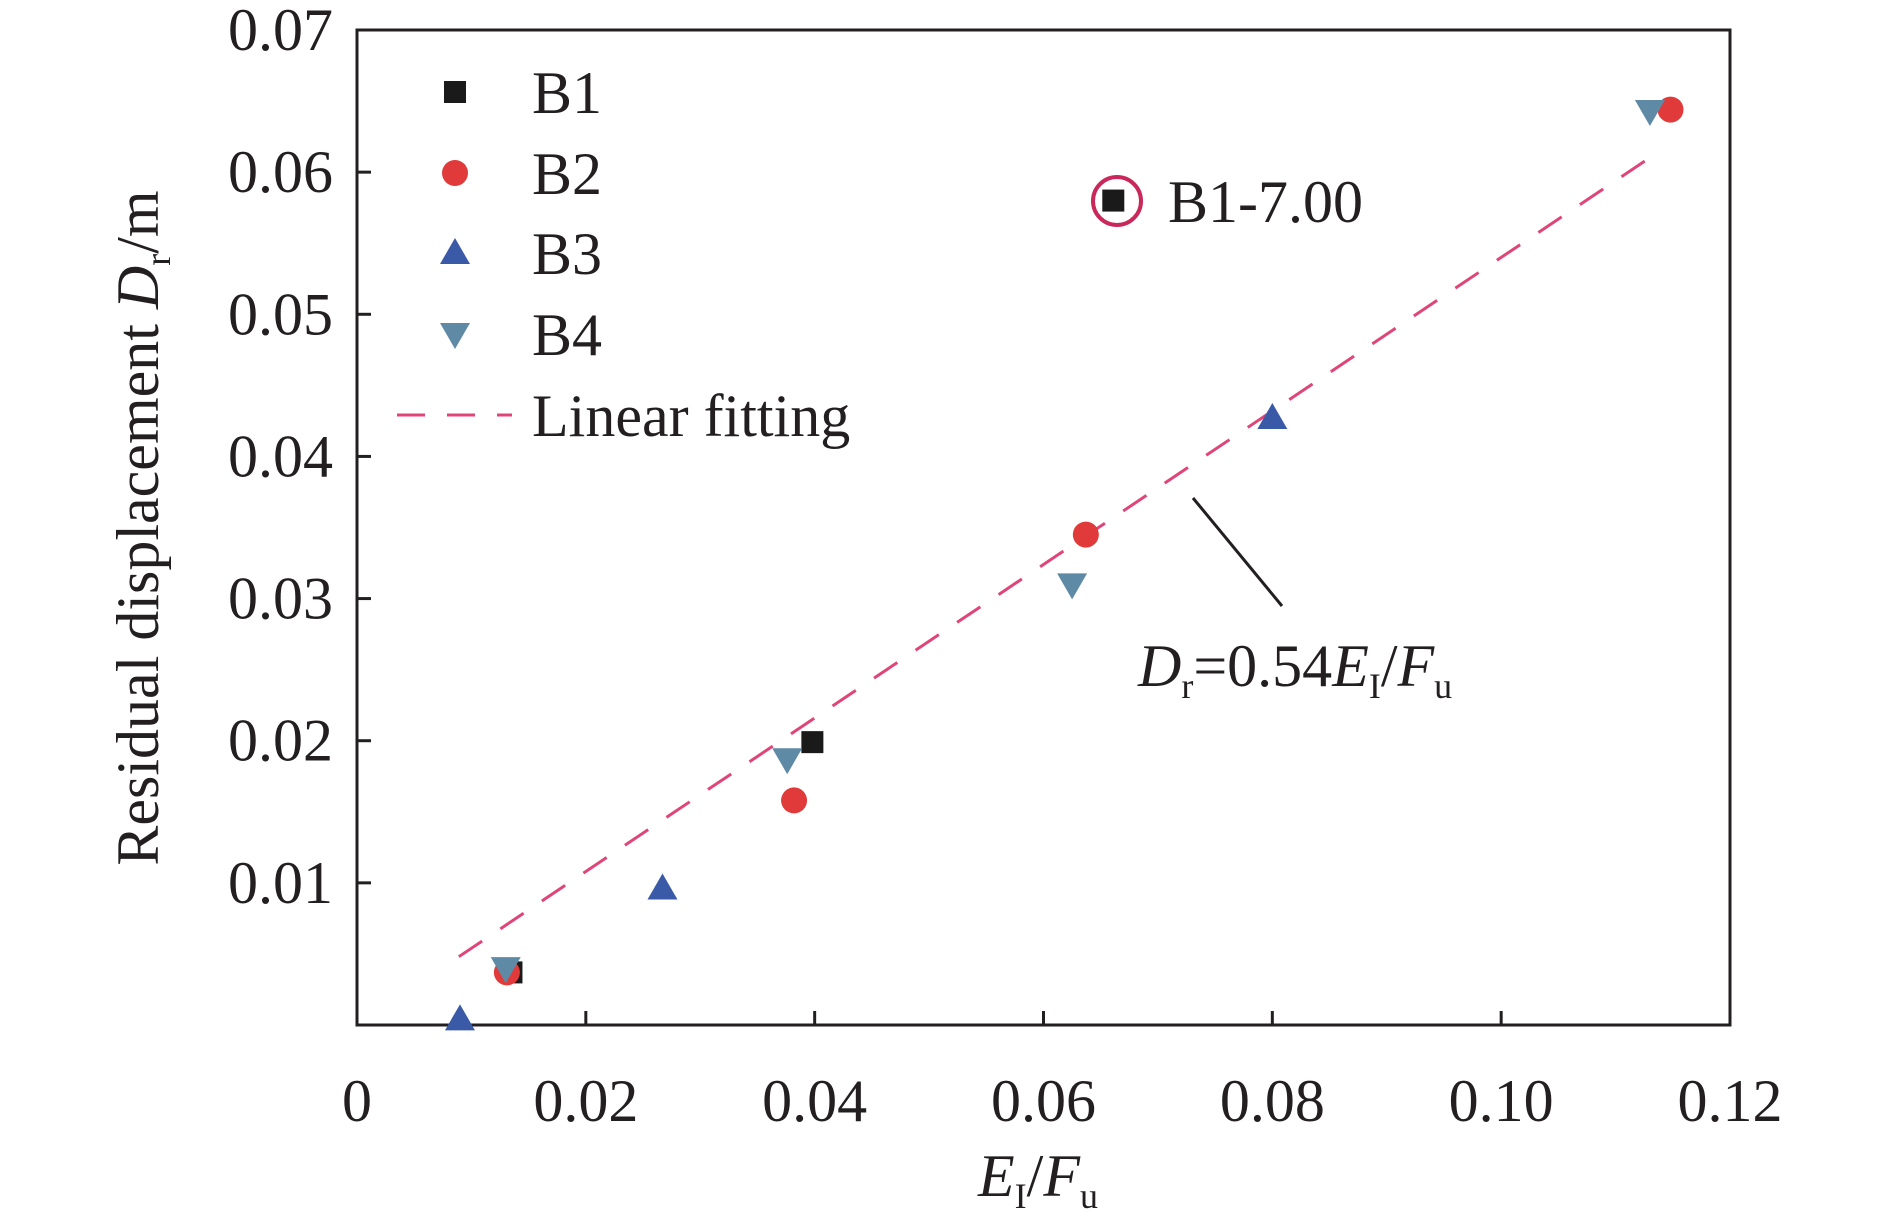  I want to click on y-ticks: 0.01 0.02 0.03 0.04 0.05 0.06 0.07, so click(299, 458).